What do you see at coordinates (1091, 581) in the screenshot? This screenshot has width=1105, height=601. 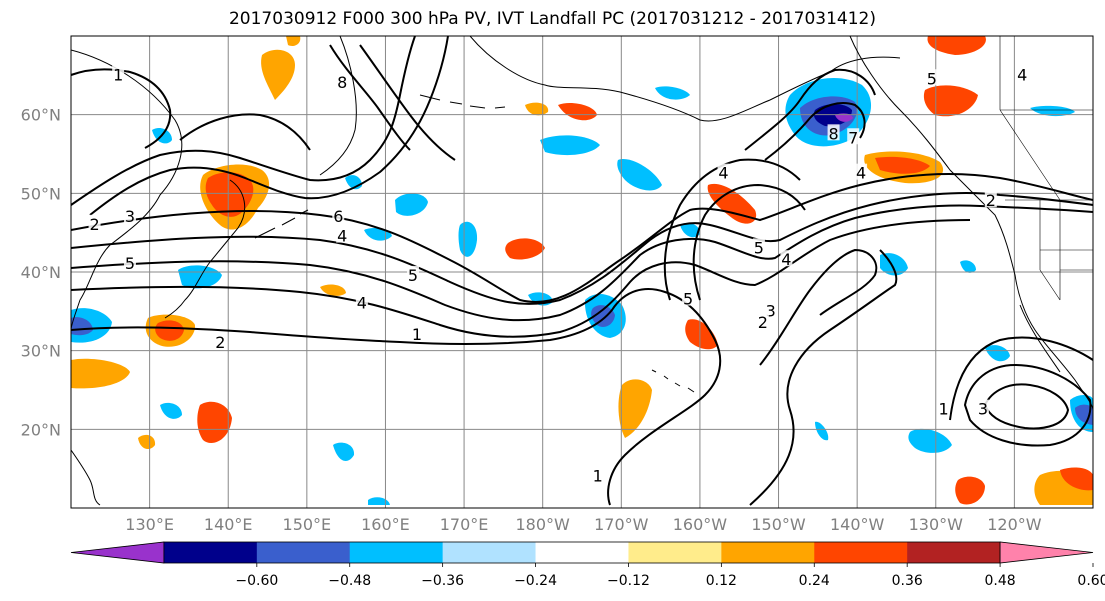 I see `colorbar-tick-label: 0.60` at bounding box center [1091, 581].